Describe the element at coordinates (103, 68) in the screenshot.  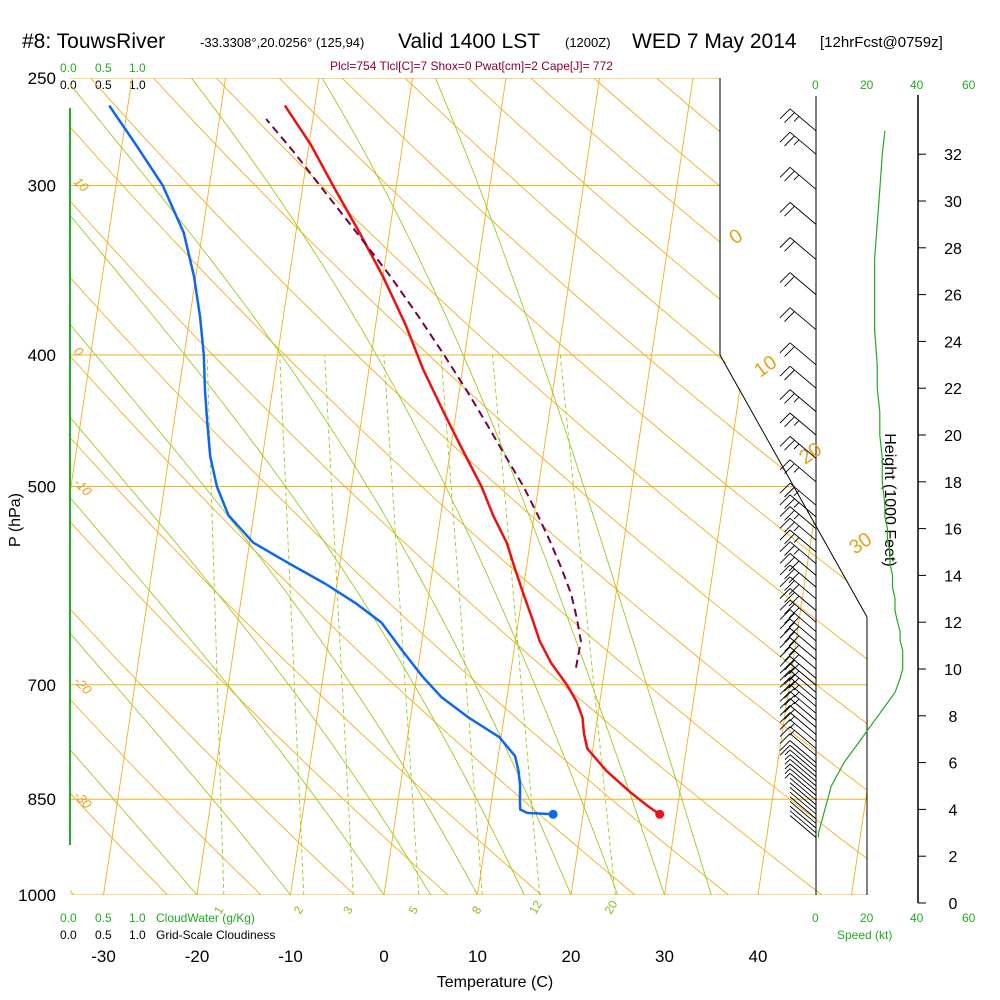
I see `cloudwater-top-1: 0.5` at that location.